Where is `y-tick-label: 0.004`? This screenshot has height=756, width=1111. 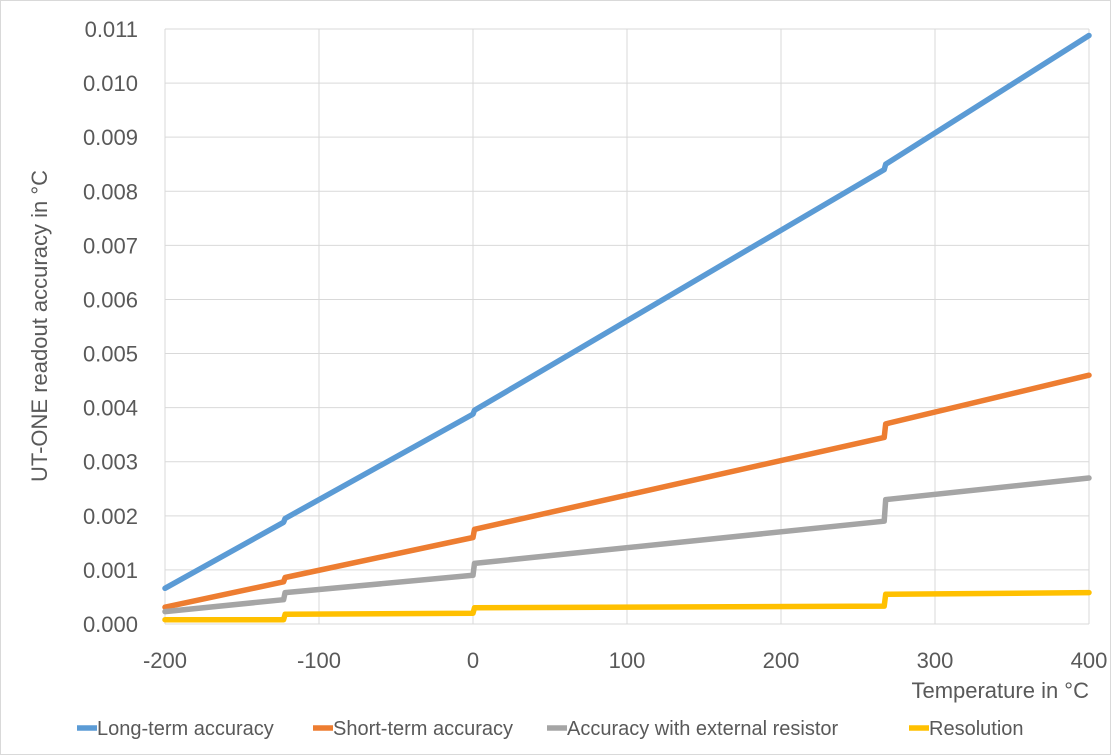 y-tick-label: 0.004 is located at coordinates (110, 408).